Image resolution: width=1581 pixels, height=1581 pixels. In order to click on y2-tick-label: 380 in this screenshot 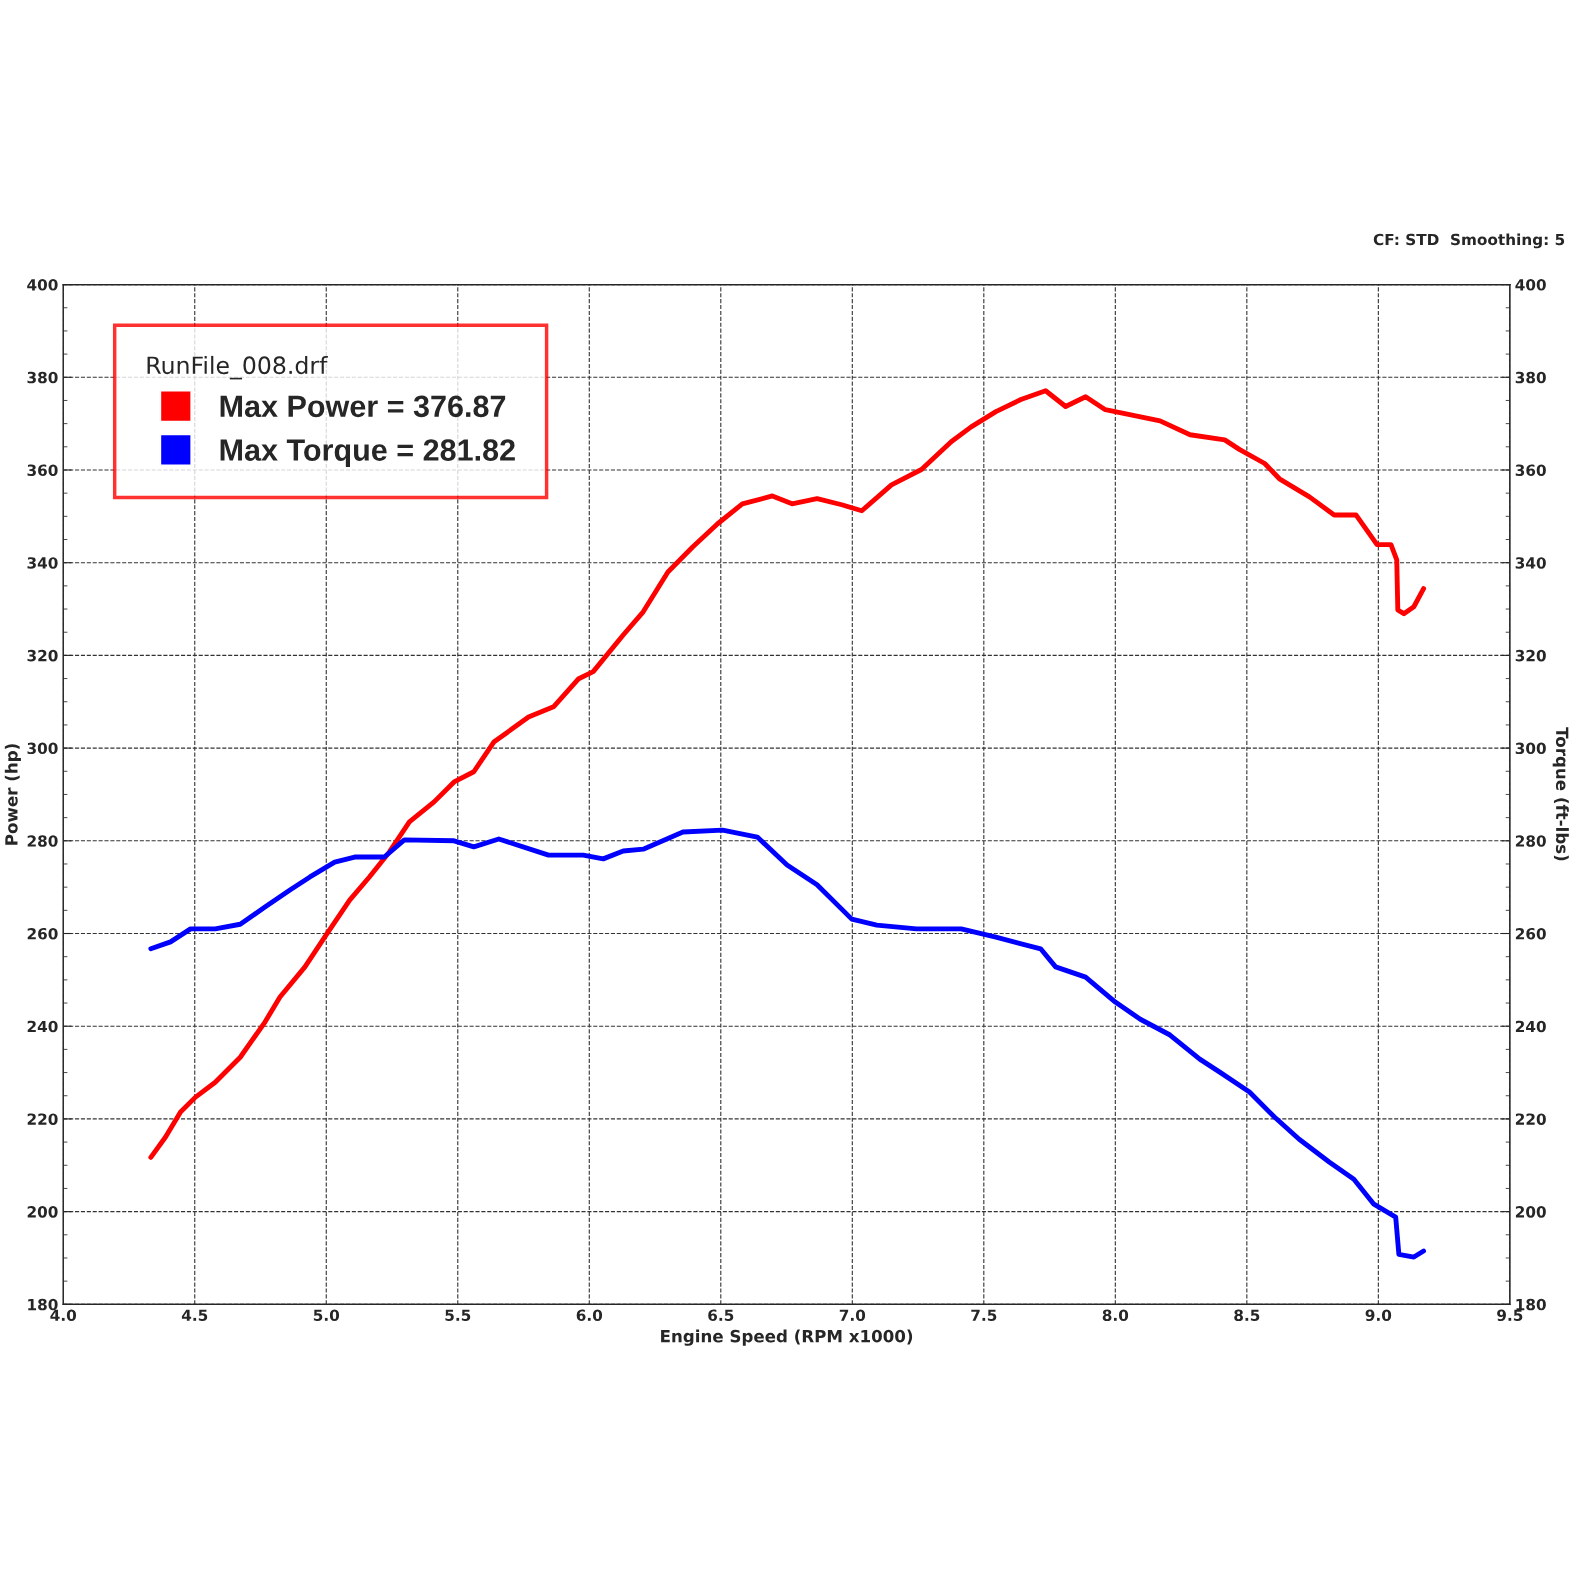, I will do `click(1530, 377)`.